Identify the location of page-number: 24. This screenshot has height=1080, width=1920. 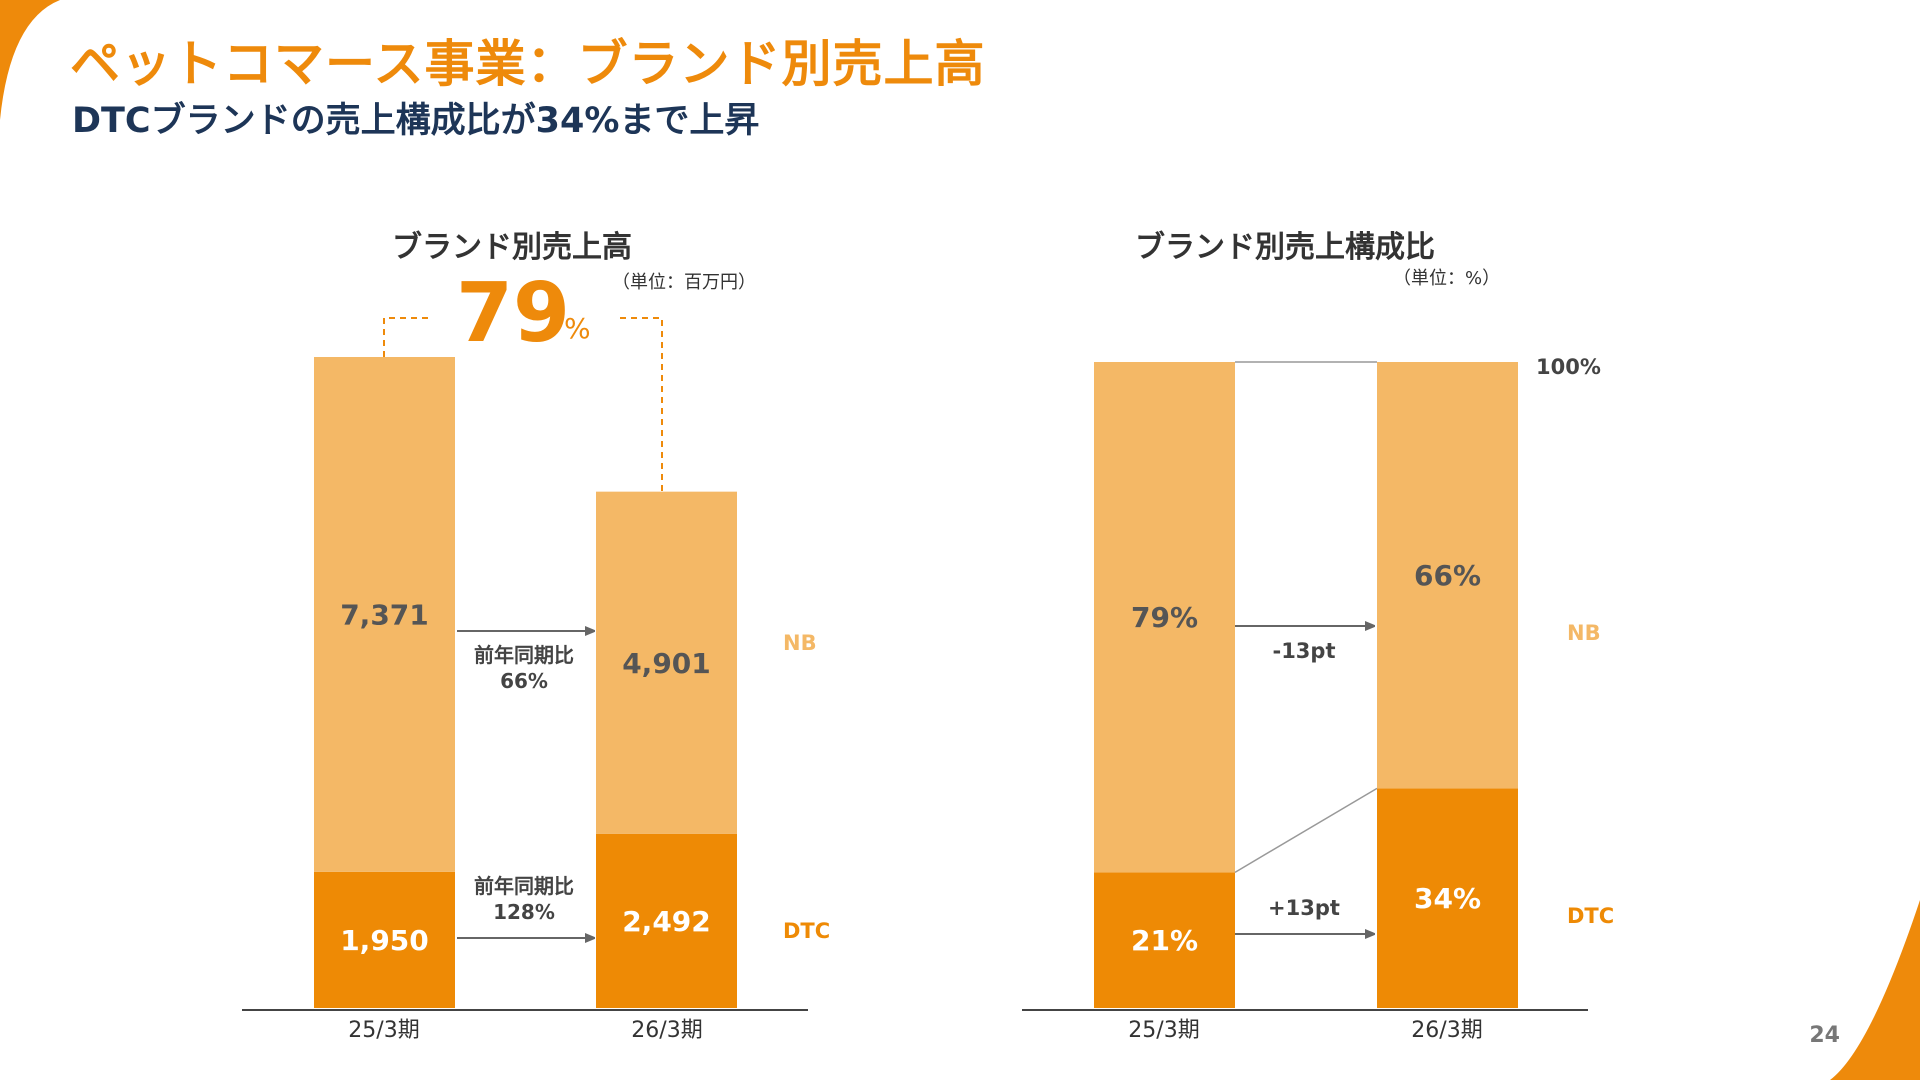
(1824, 1035).